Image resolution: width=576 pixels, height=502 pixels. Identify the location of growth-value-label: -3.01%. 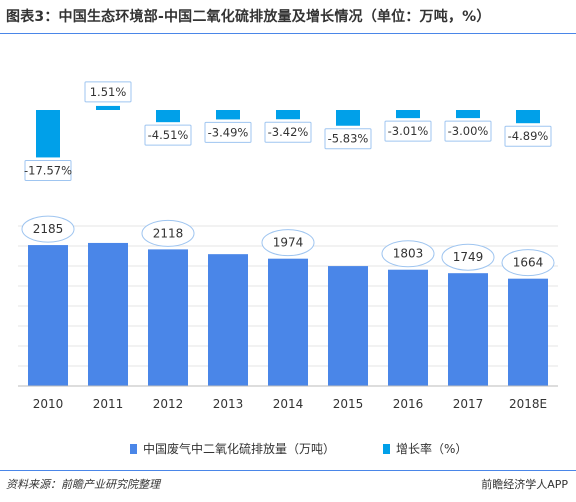
(408, 131).